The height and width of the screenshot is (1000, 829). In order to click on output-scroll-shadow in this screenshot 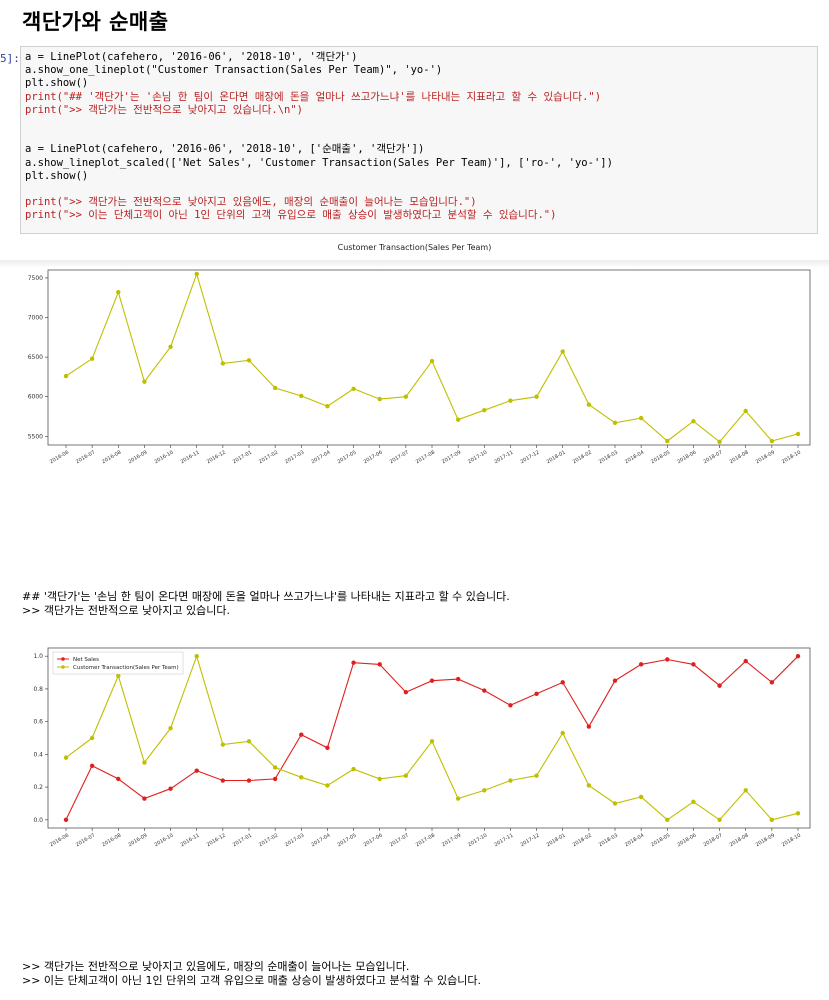, I will do `click(414, 264)`.